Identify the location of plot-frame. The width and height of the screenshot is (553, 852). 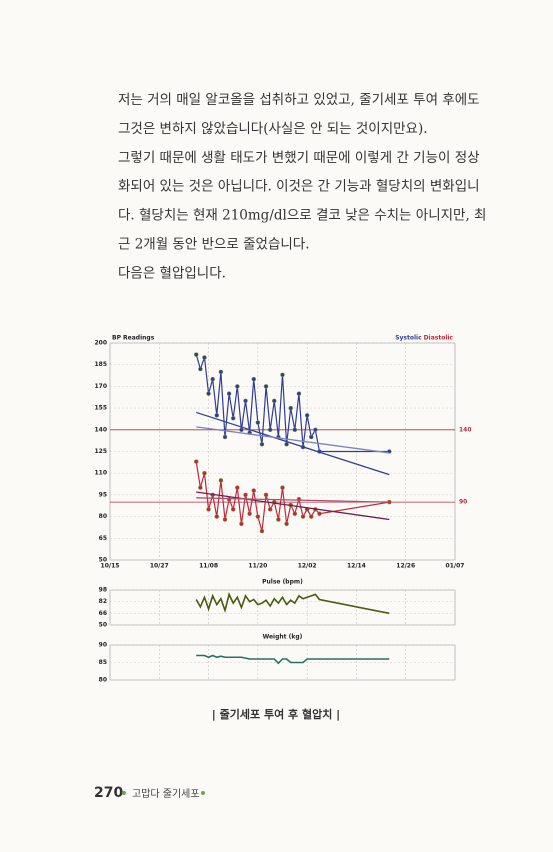
(282, 607).